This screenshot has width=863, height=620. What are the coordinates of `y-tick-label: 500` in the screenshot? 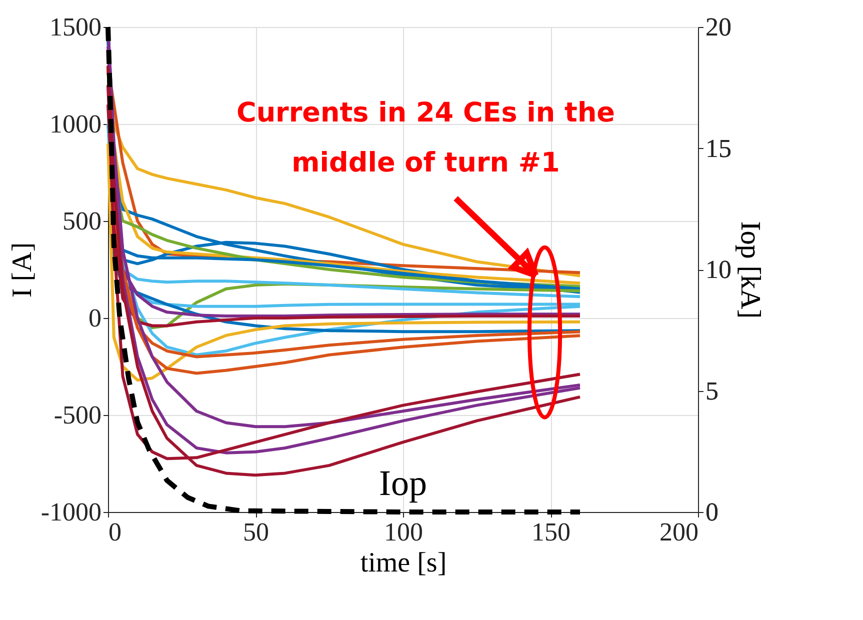 It's located at (82, 221).